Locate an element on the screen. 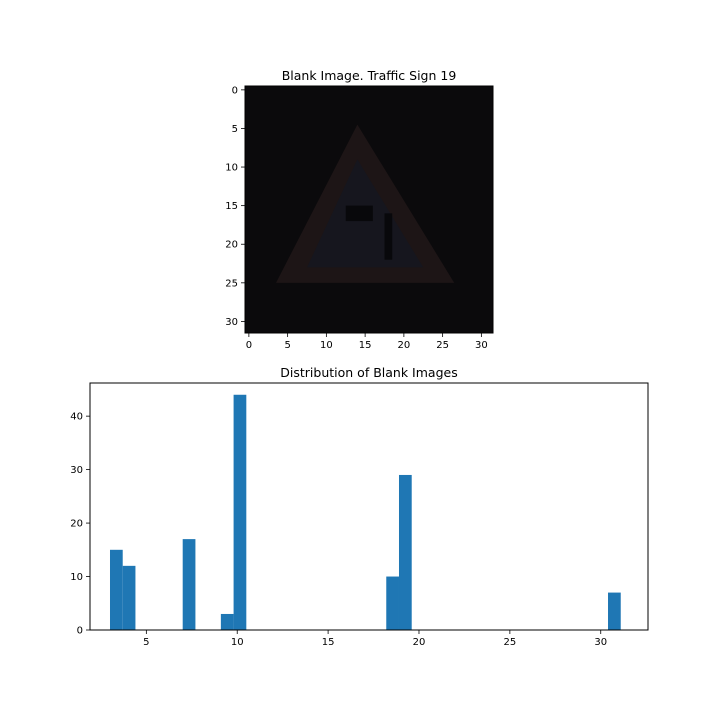  image-y-tick-label: 25 is located at coordinates (231, 283).